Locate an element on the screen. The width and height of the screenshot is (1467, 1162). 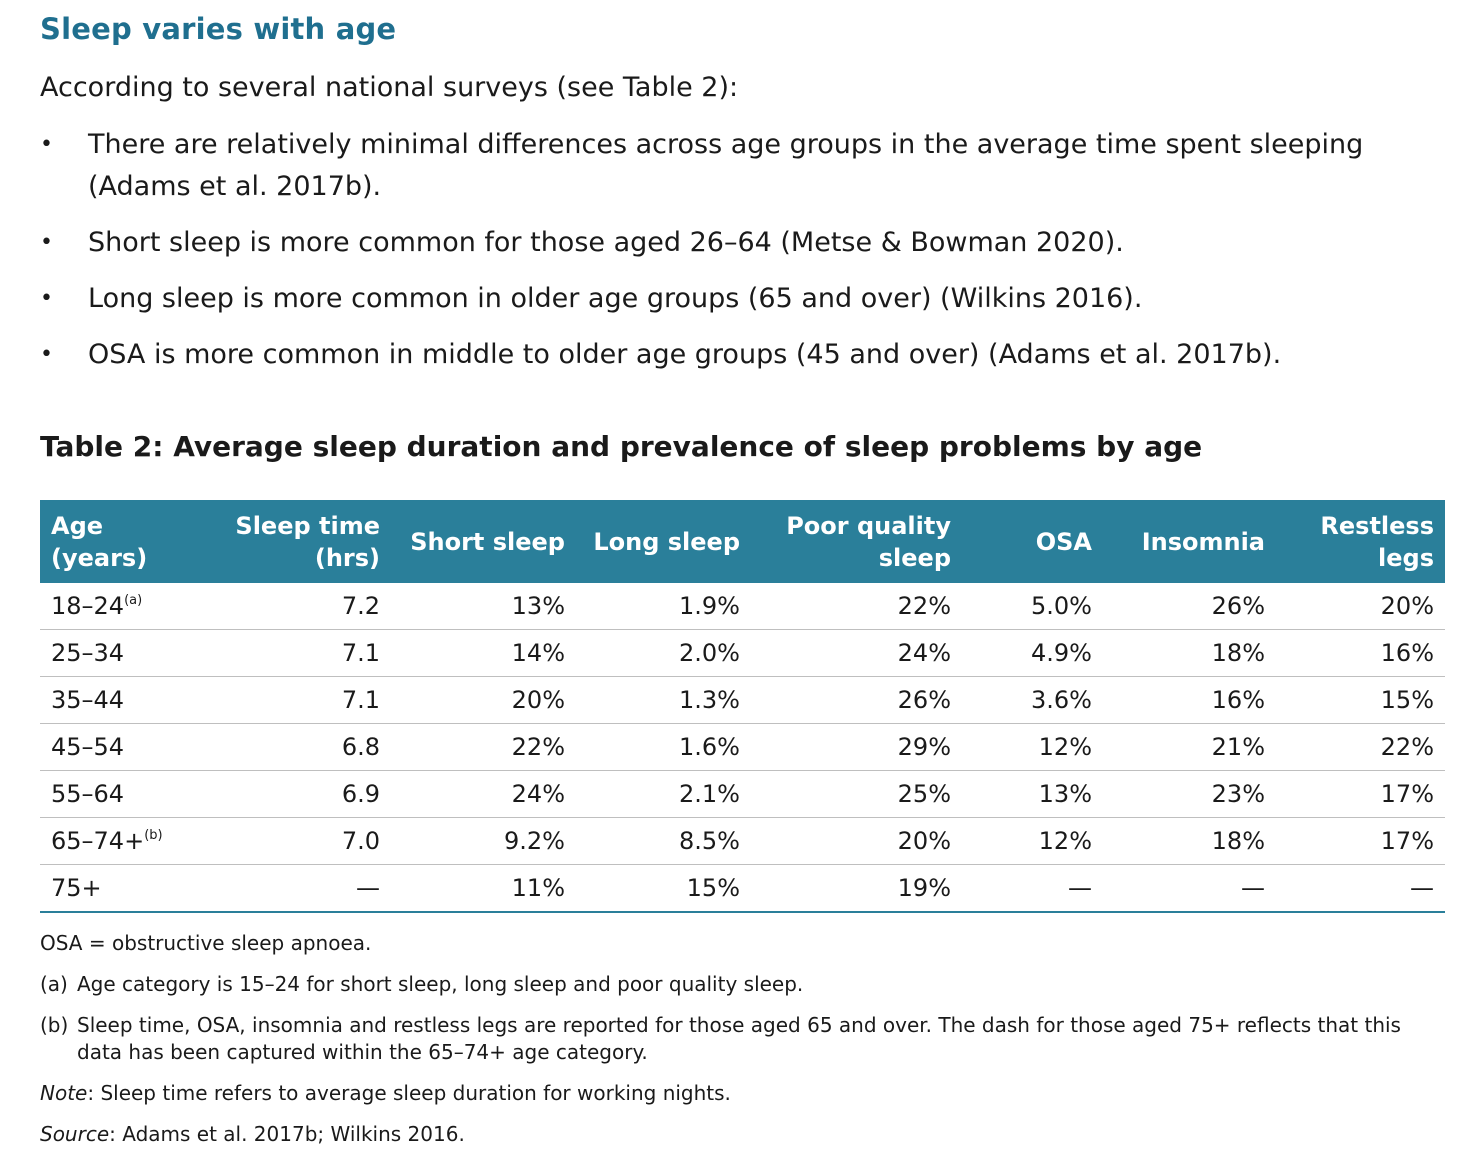
cell-age: 75+ is located at coordinates (115, 888).